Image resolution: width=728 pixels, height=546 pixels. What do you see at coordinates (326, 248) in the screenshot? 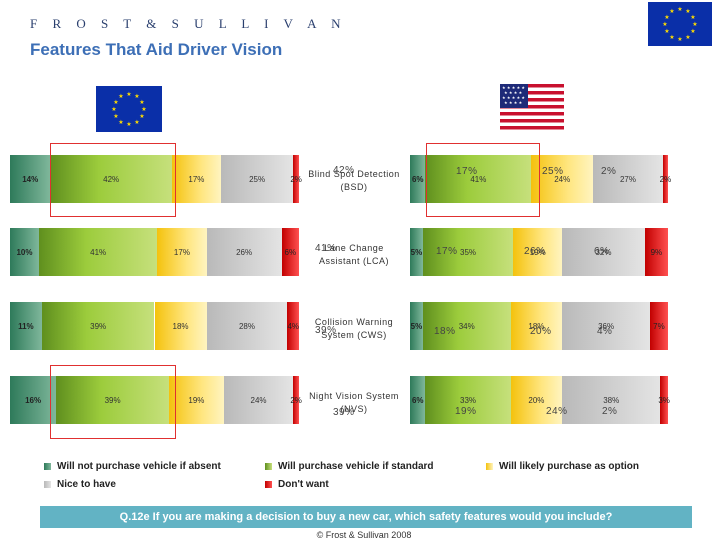
I see `overlay-value-label: 41%` at bounding box center [326, 248].